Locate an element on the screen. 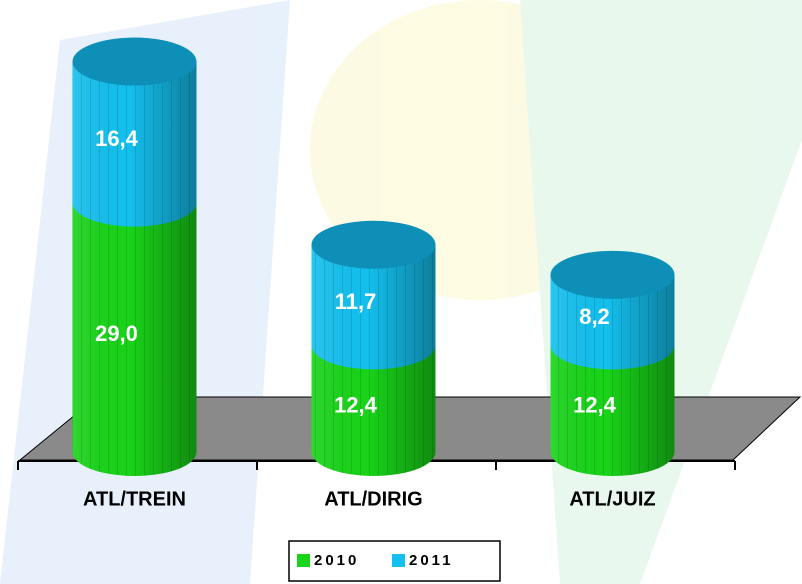 This screenshot has width=802, height=584. value-label: 11,7 is located at coordinates (356, 301).